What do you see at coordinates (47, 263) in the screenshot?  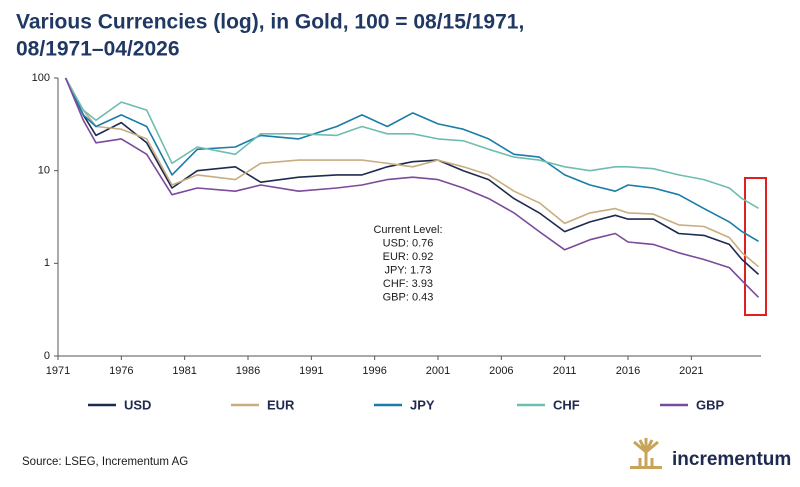 I see `y-tick-label: 1` at bounding box center [47, 263].